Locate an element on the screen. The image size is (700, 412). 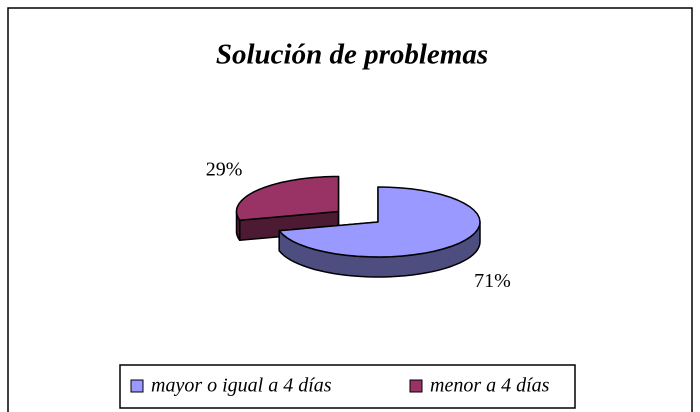
legend-label: mayor o igual a 4 días is located at coordinates (241, 386).